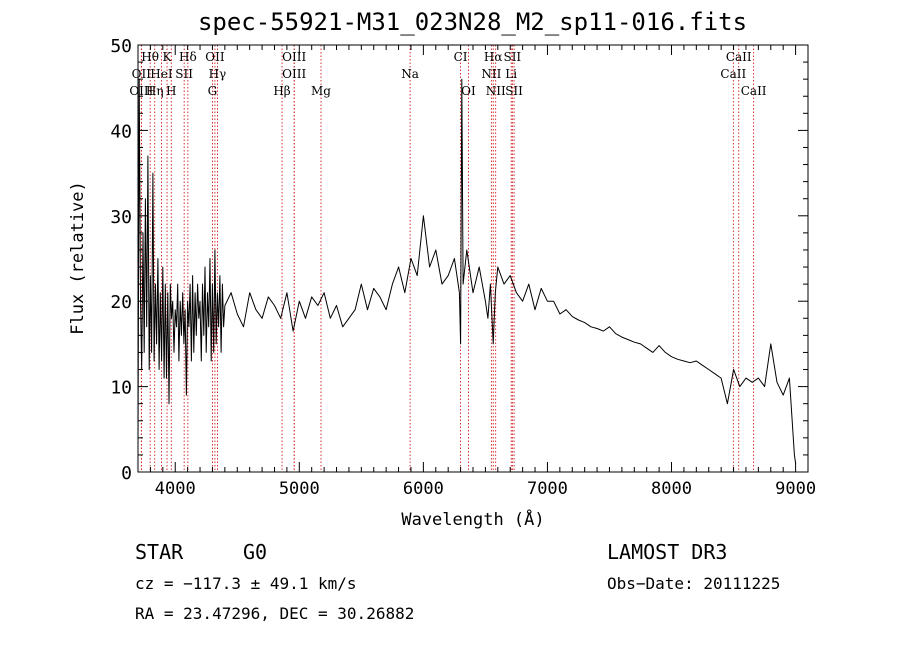 This screenshot has width=900, height=649. I want to click on x-tick-label: 4000, so click(175, 489).